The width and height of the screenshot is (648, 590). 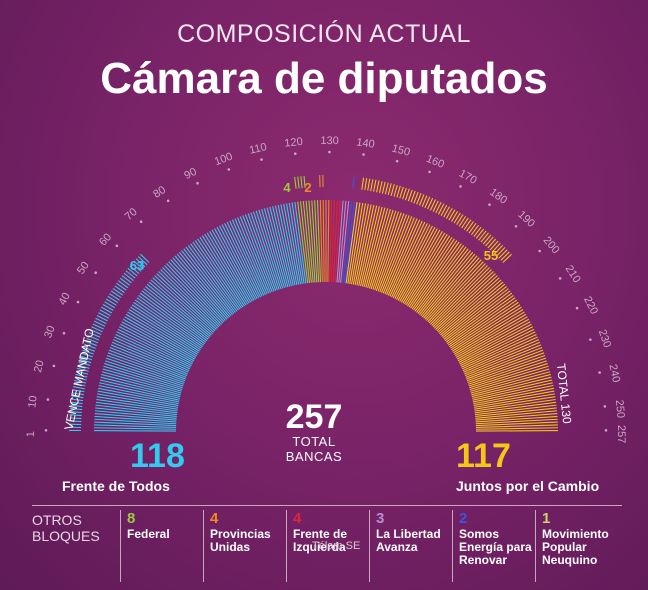 I want to click on expiring-somos-energ-a-para-renovar, so click(x=353, y=182).